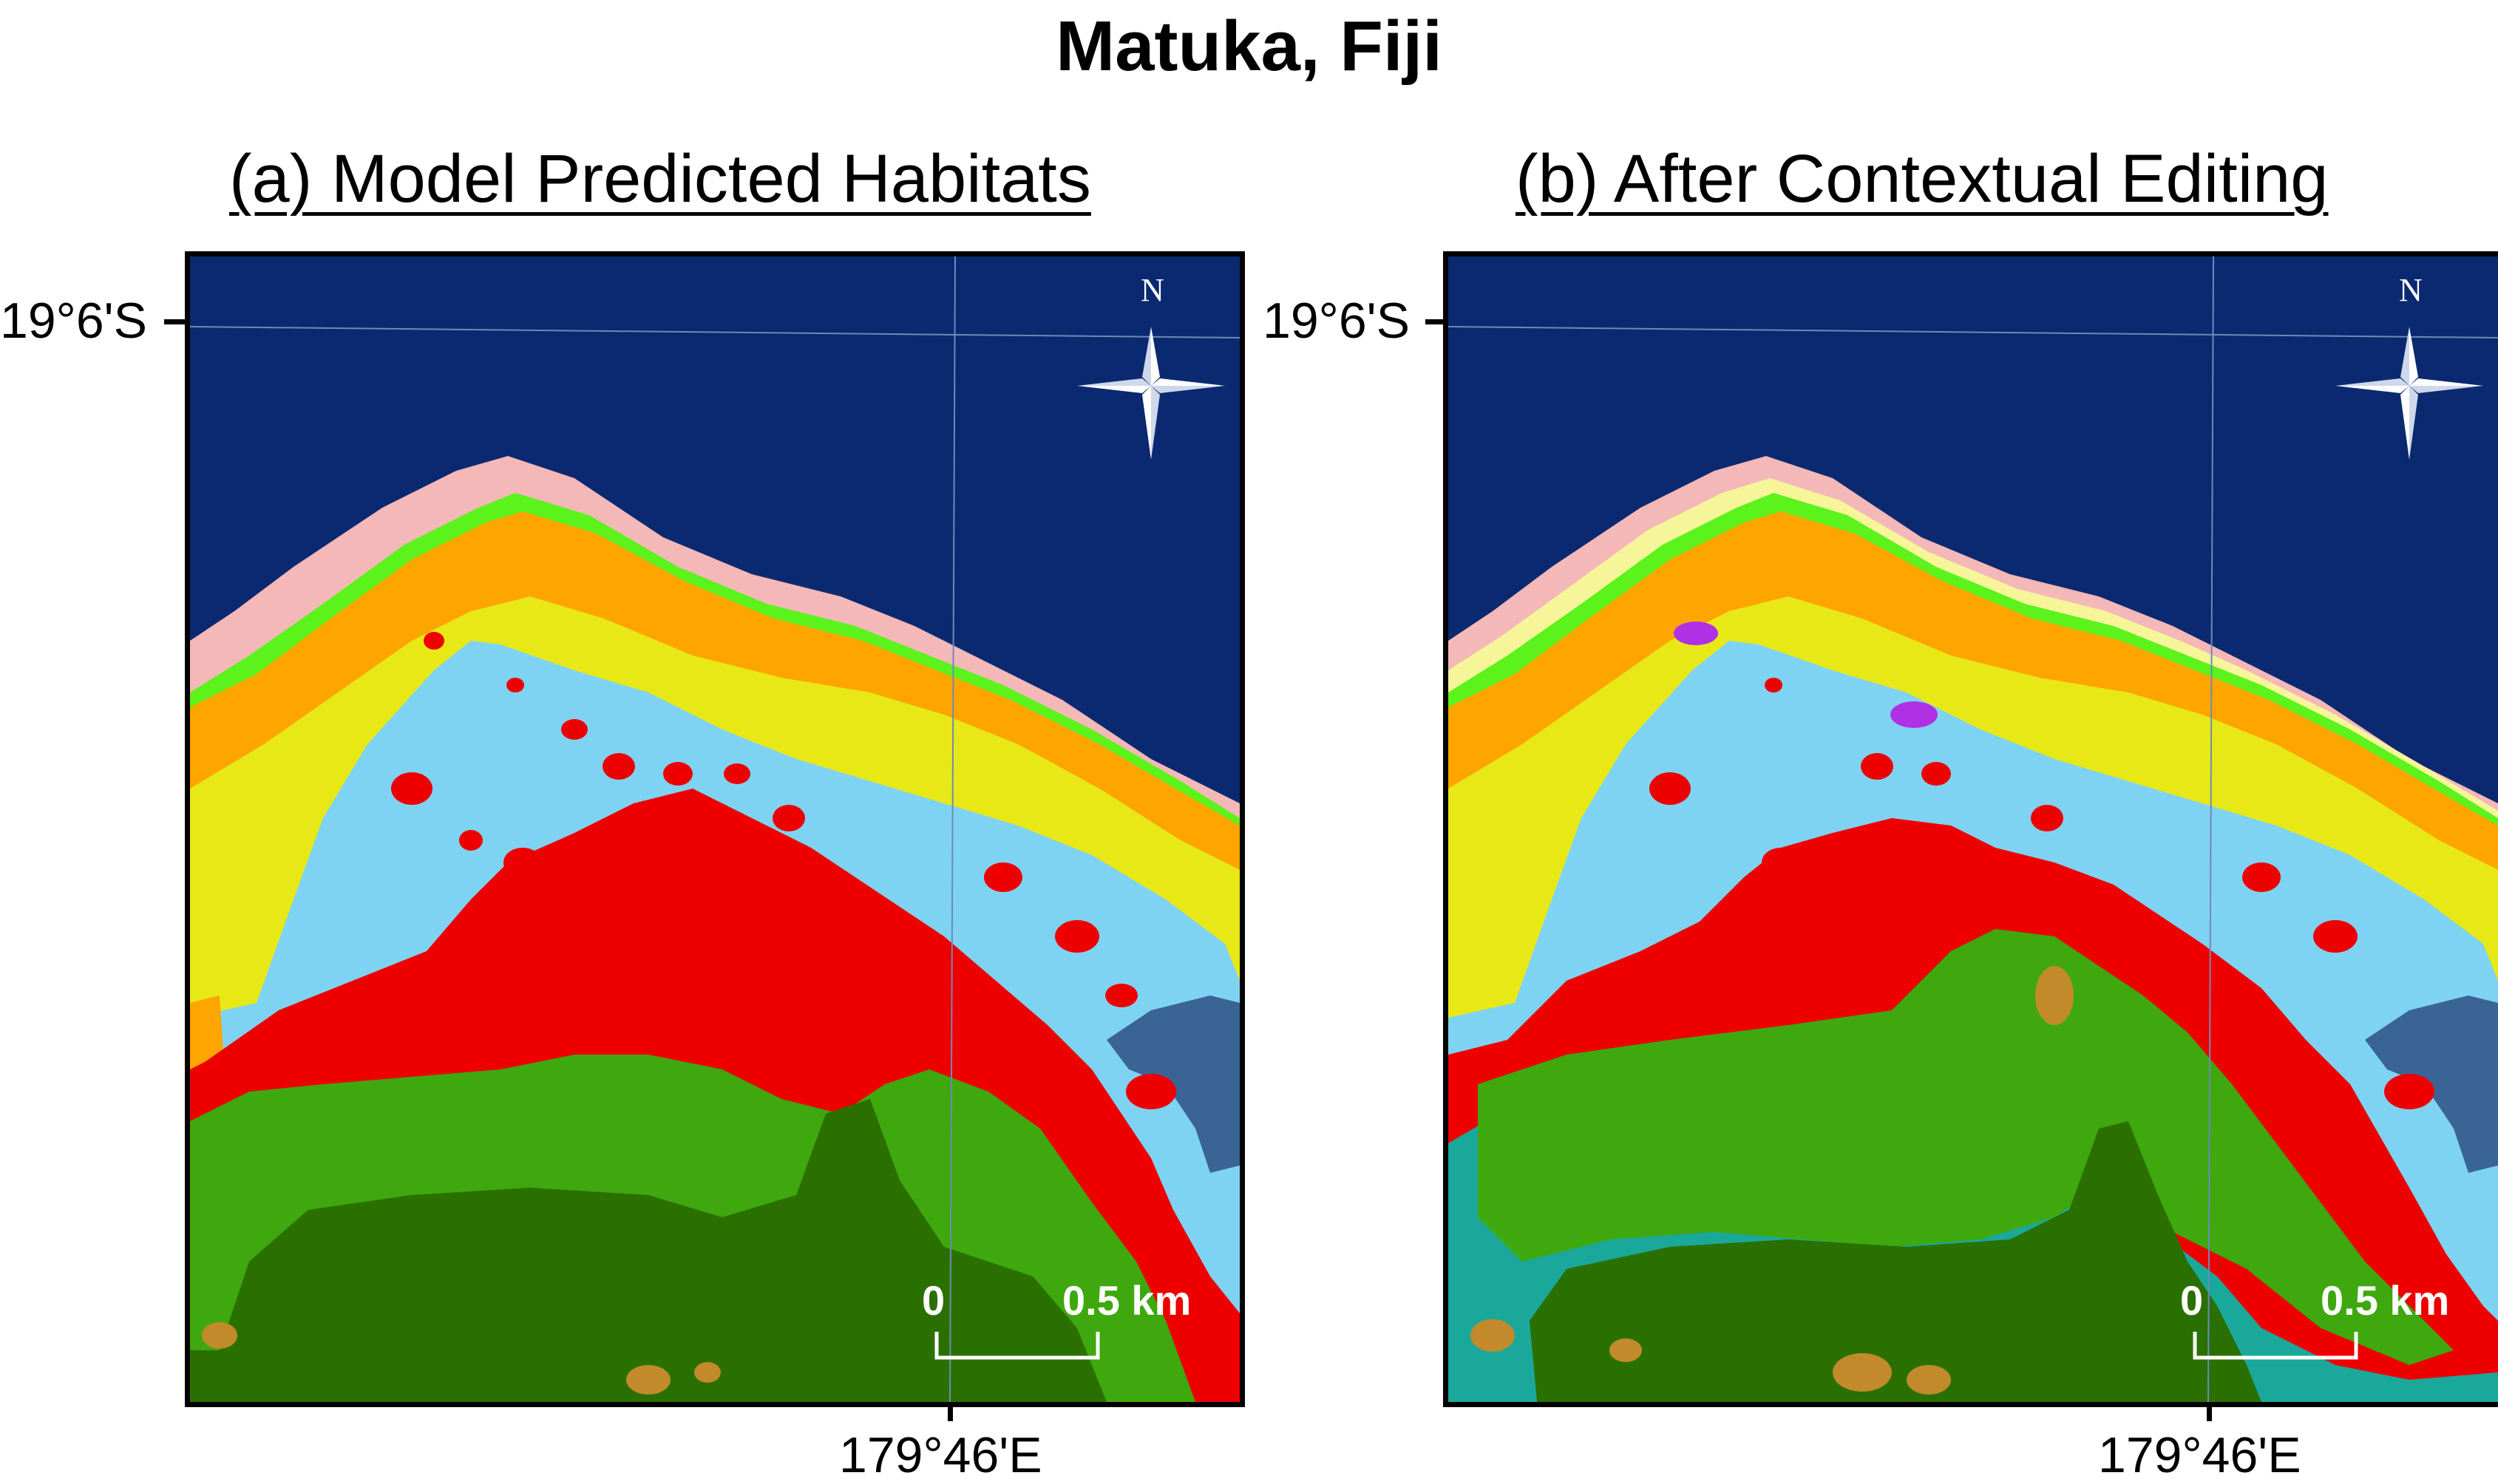 The image size is (2498, 1484). I want to click on panel-a-latitude-tick, so click(175, 321).